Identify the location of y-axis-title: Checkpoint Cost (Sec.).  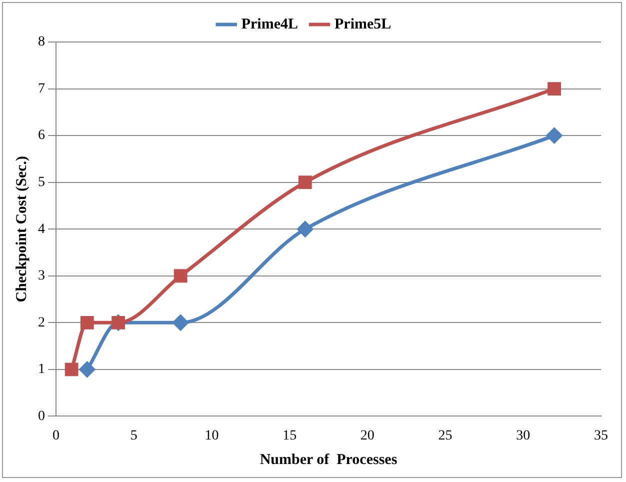
(22, 229).